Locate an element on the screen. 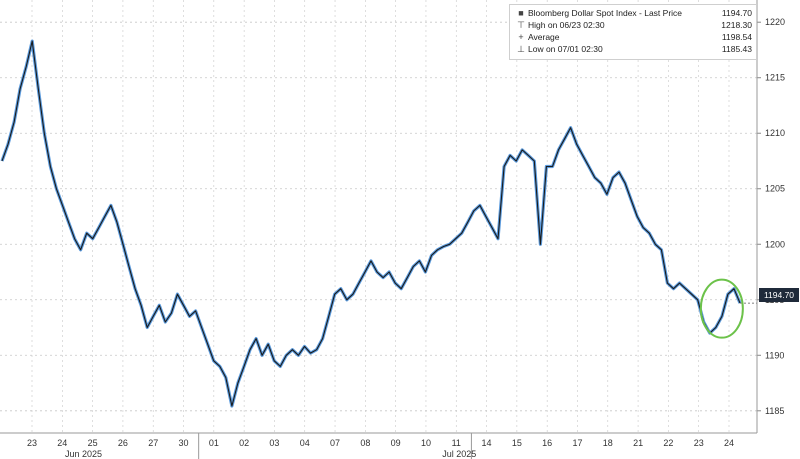 The height and width of the screenshot is (459, 800). x-tick-label: 30 is located at coordinates (184, 443).